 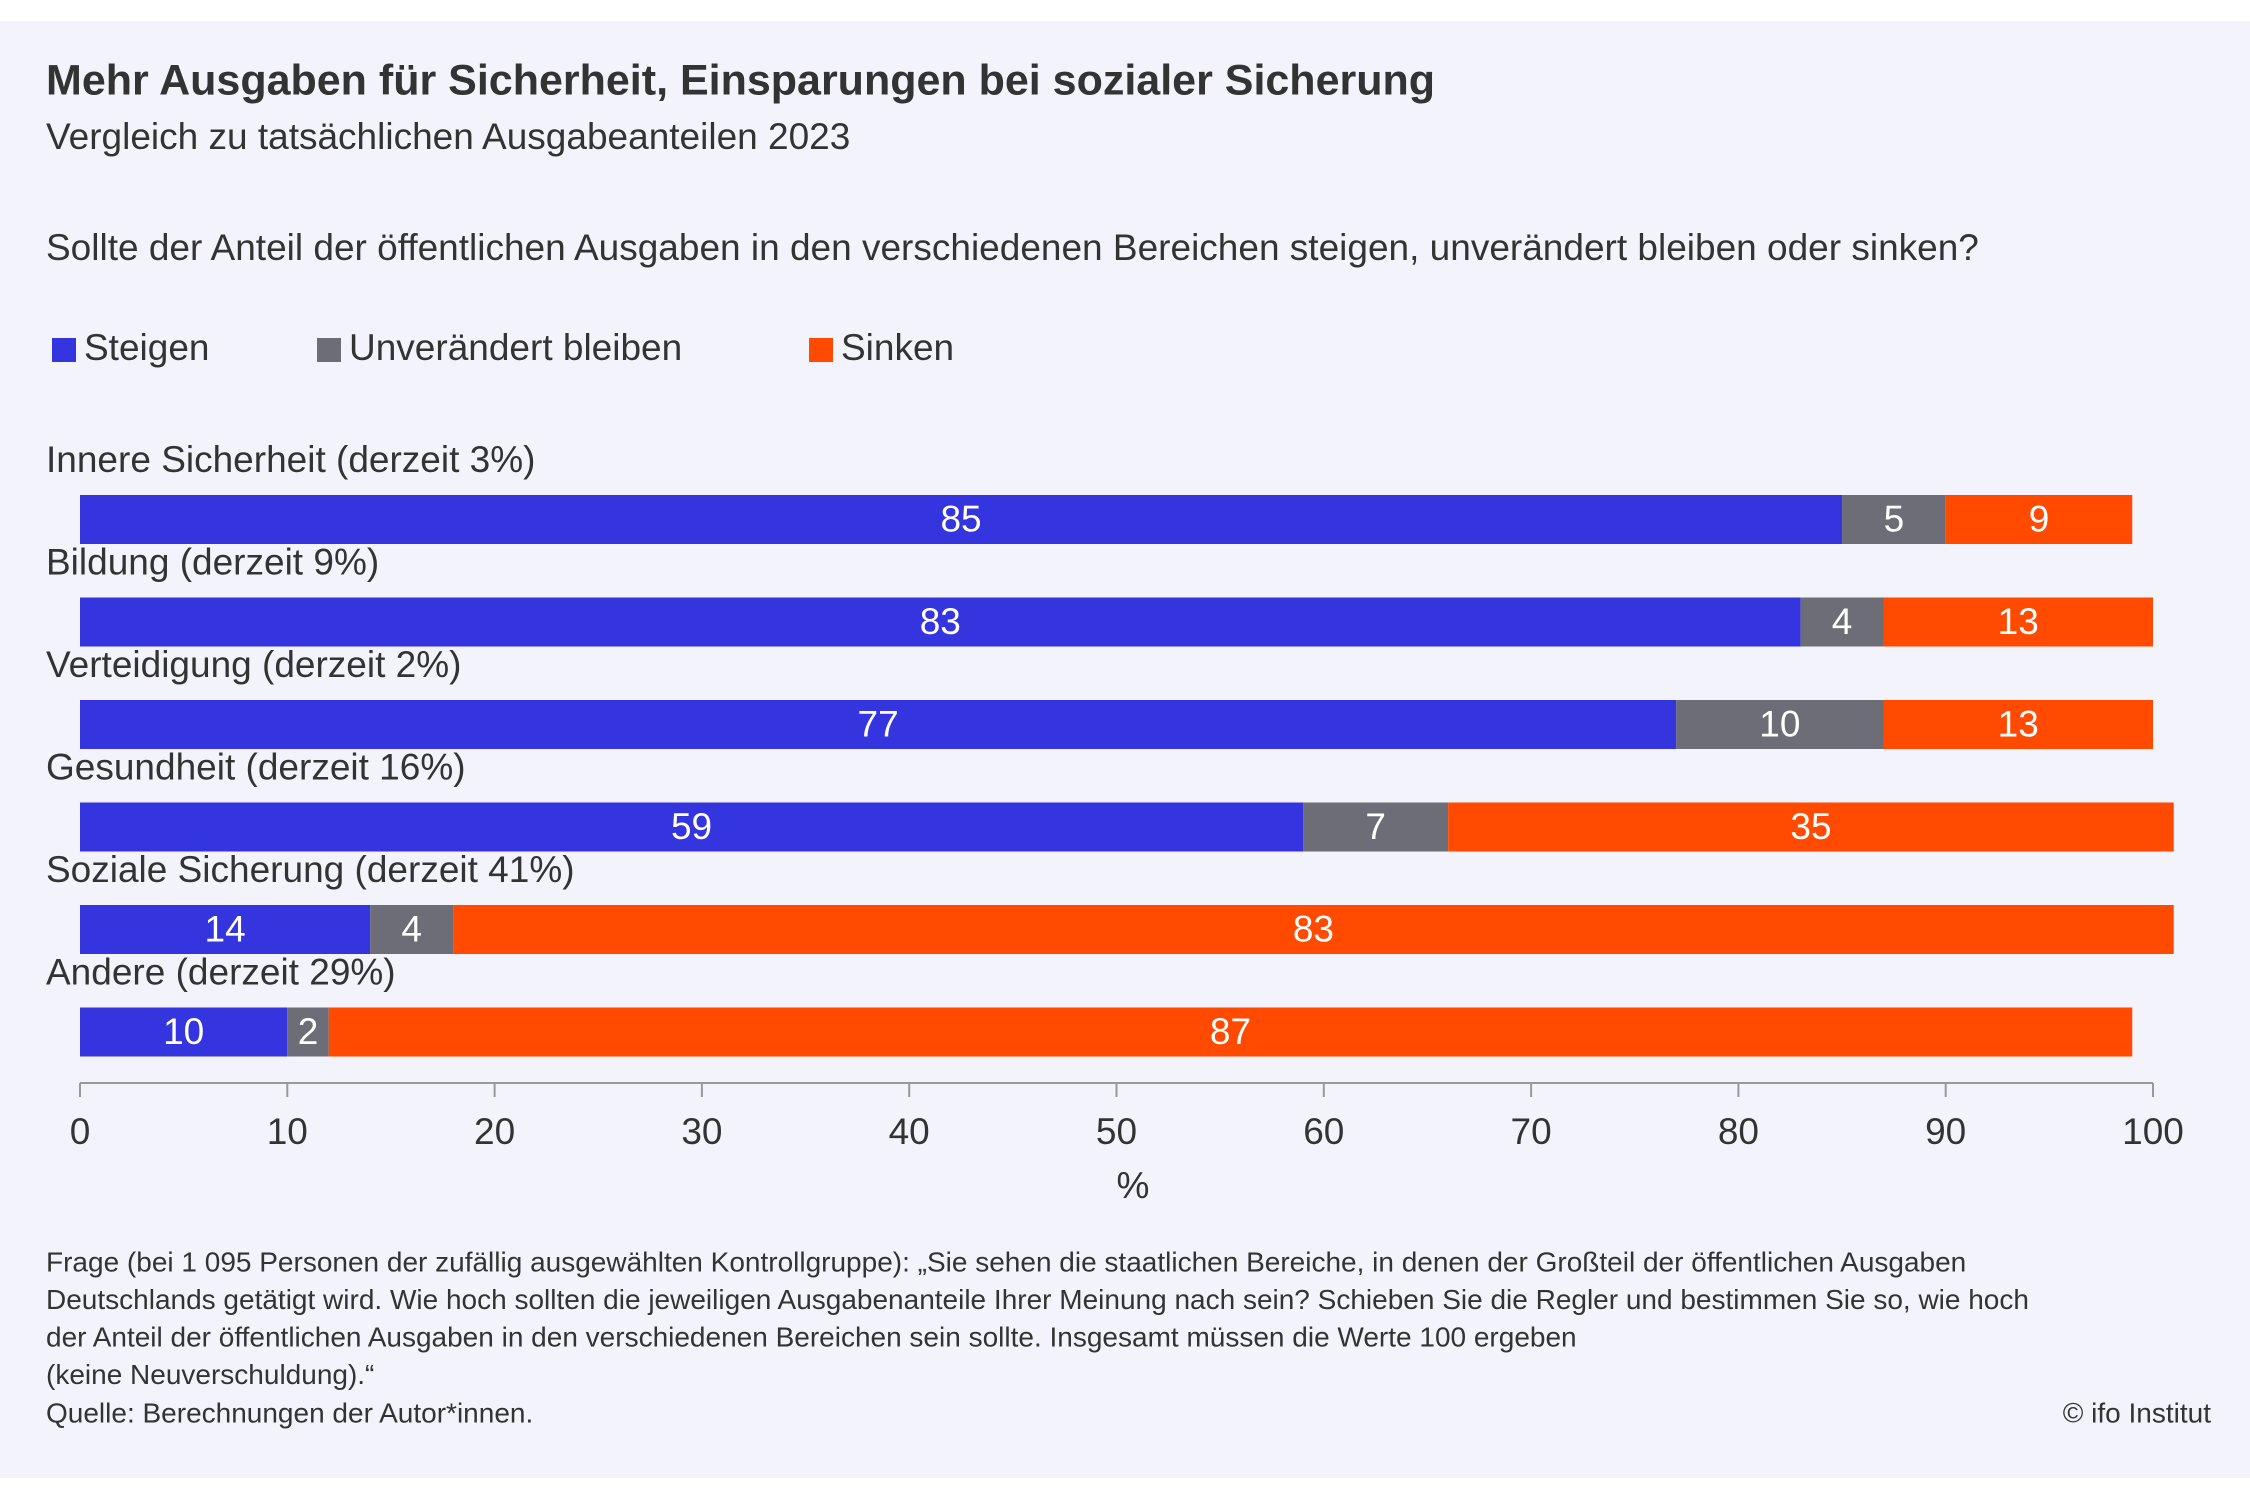 What do you see at coordinates (1133, 1185) in the screenshot?
I see `x-axis-label: %` at bounding box center [1133, 1185].